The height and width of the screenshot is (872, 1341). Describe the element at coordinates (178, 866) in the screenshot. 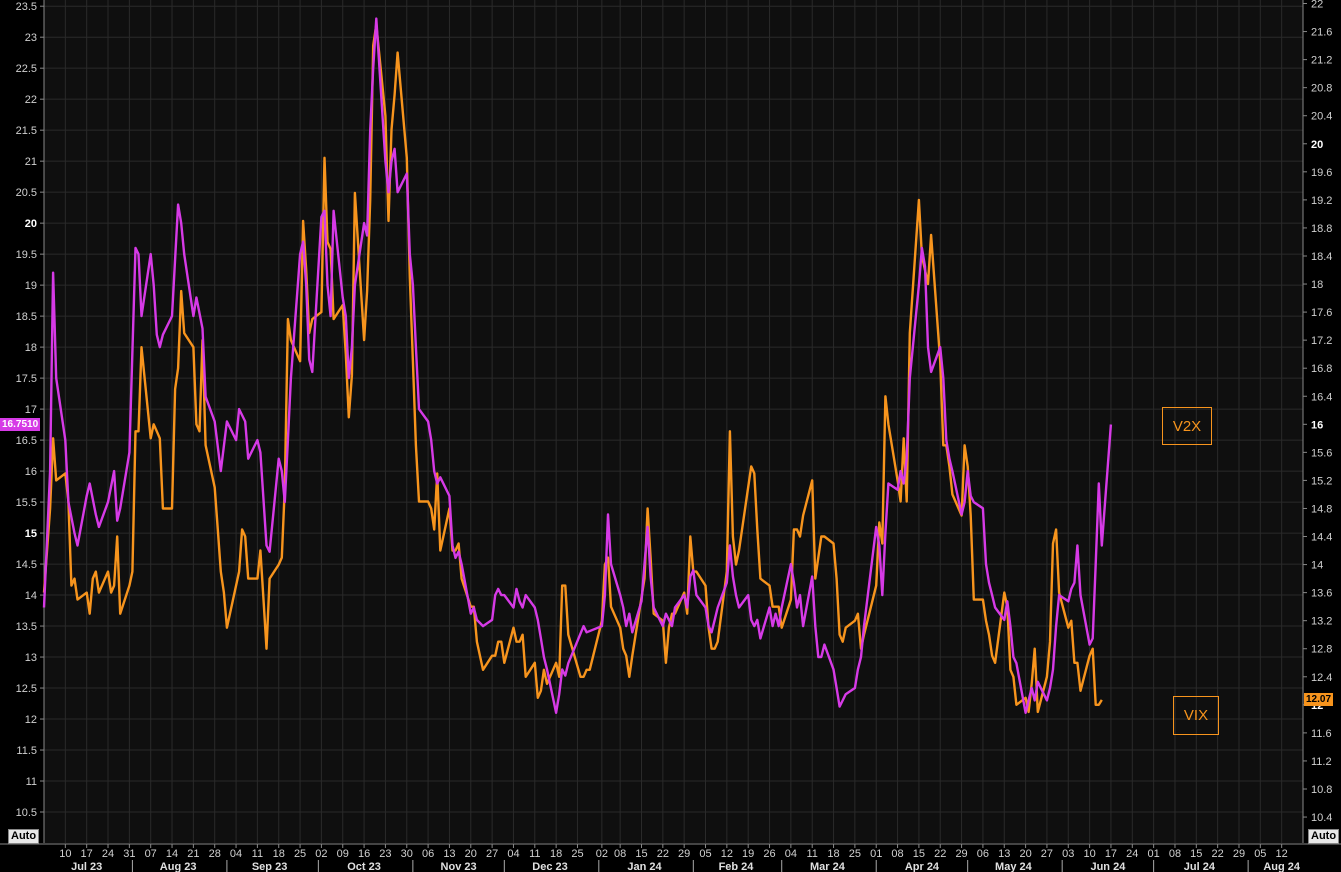

I see `x-month-label: Aug 23` at that location.